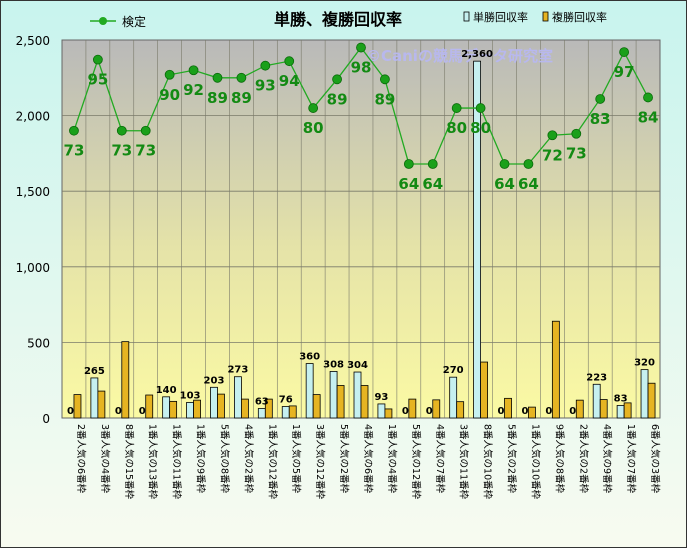 This screenshot has height=552, width=687. I want to click on bar-value-label: 265, so click(94, 371).